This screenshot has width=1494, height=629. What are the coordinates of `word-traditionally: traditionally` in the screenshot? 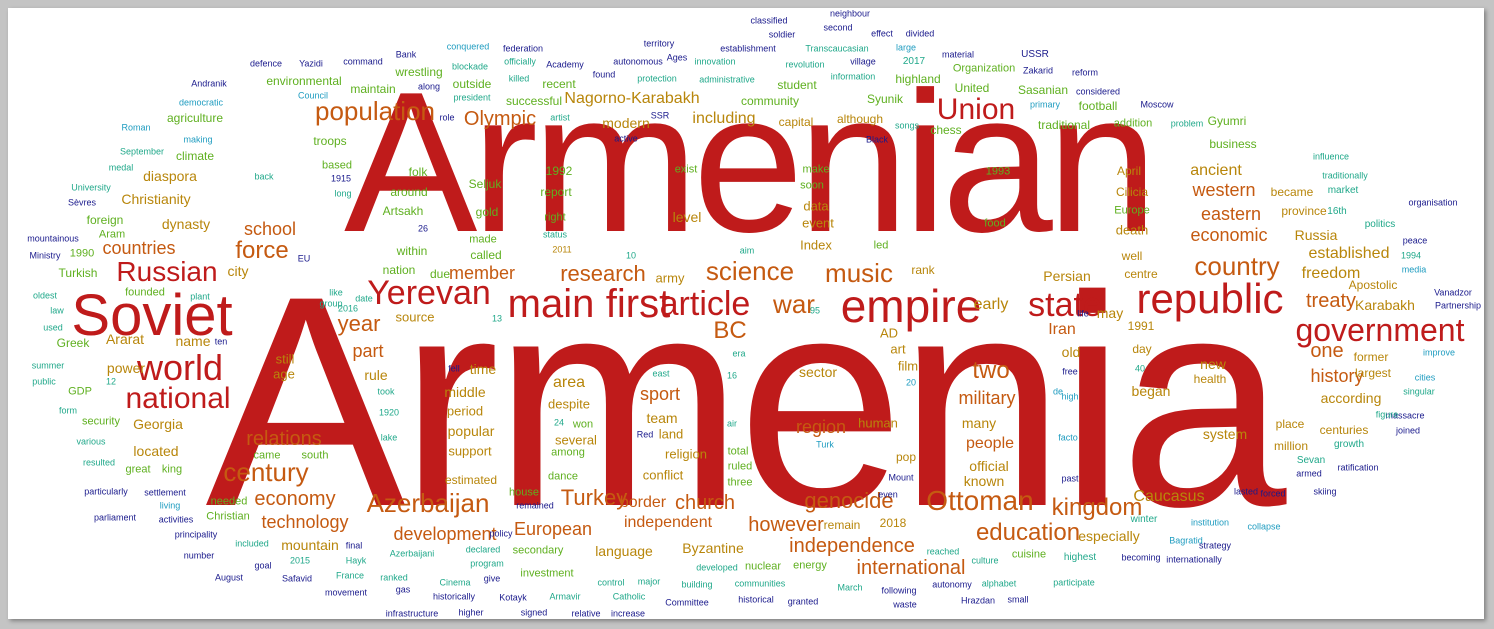 It's located at (1345, 175).